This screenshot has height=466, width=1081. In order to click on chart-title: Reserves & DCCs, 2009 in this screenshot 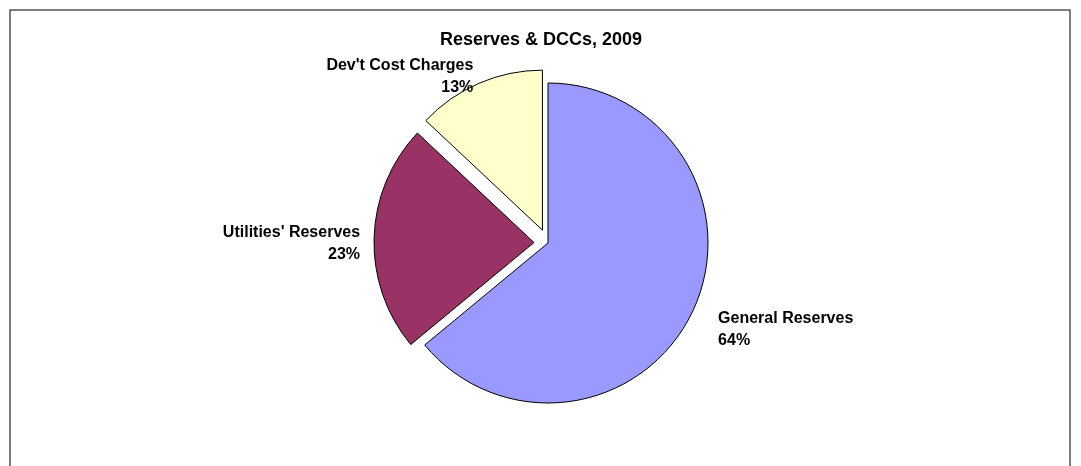, I will do `click(541, 39)`.